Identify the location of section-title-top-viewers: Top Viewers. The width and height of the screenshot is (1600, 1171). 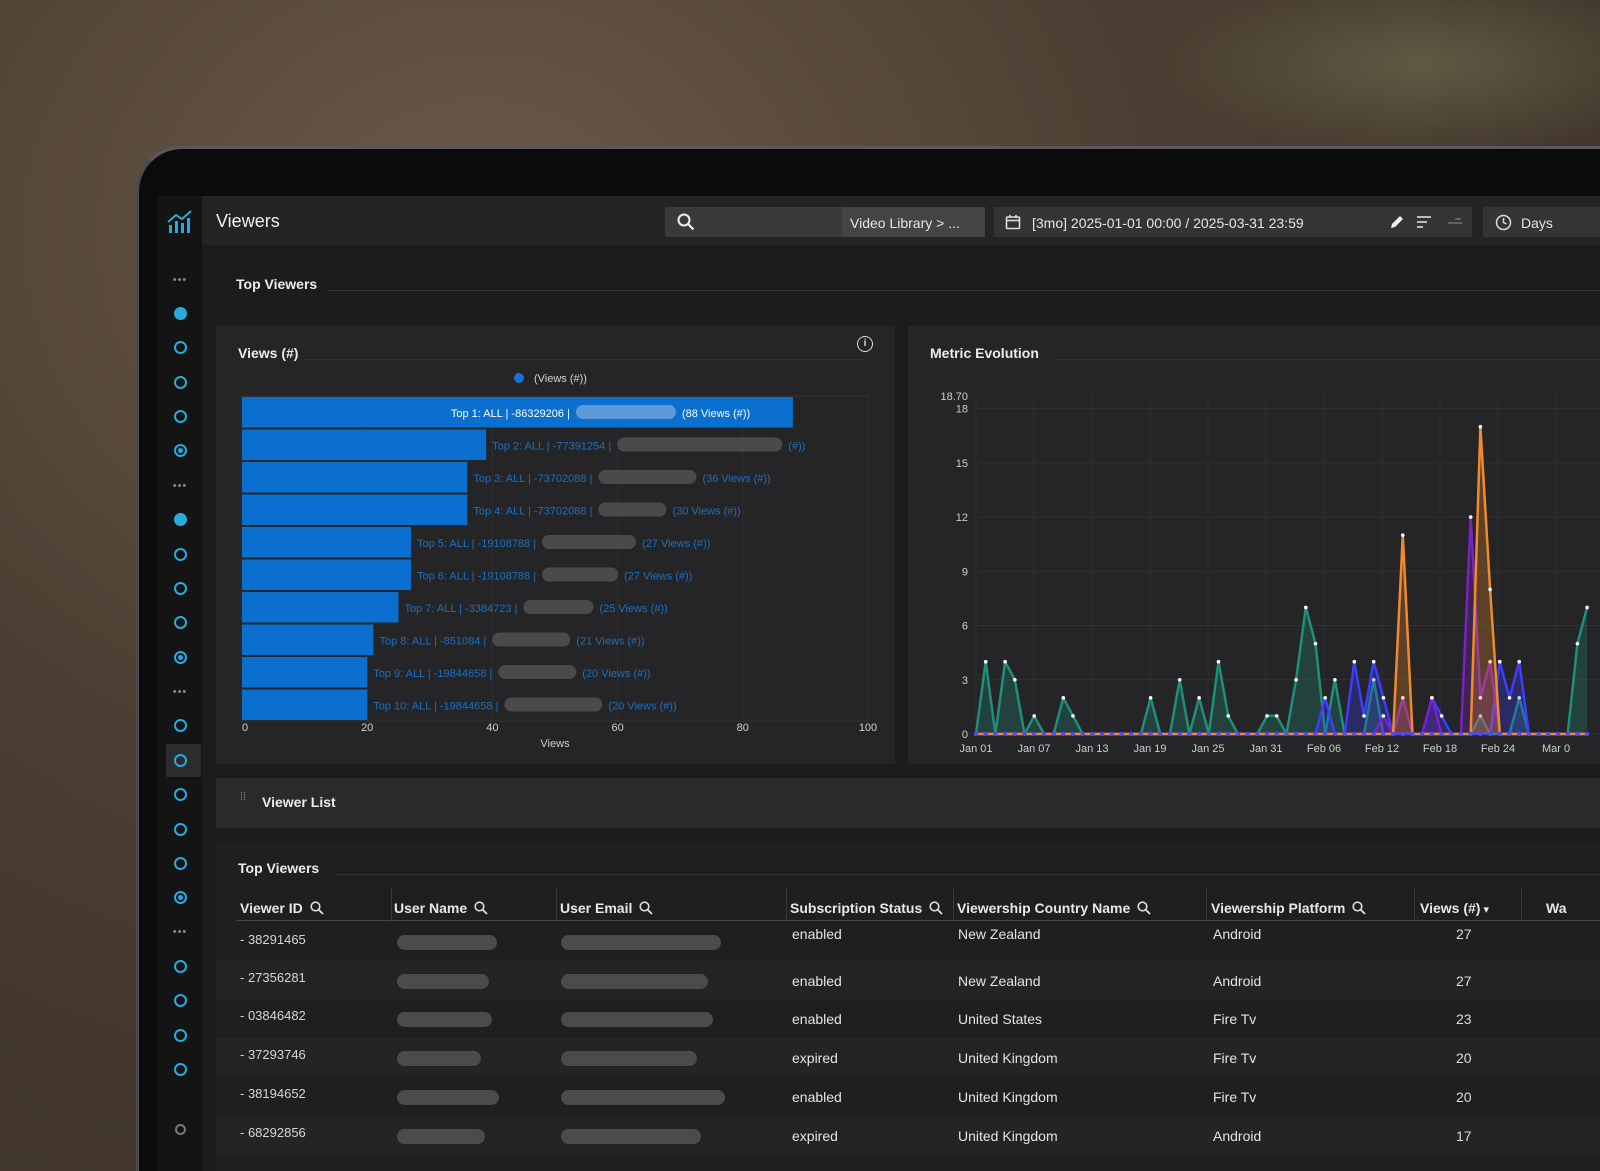
(277, 284).